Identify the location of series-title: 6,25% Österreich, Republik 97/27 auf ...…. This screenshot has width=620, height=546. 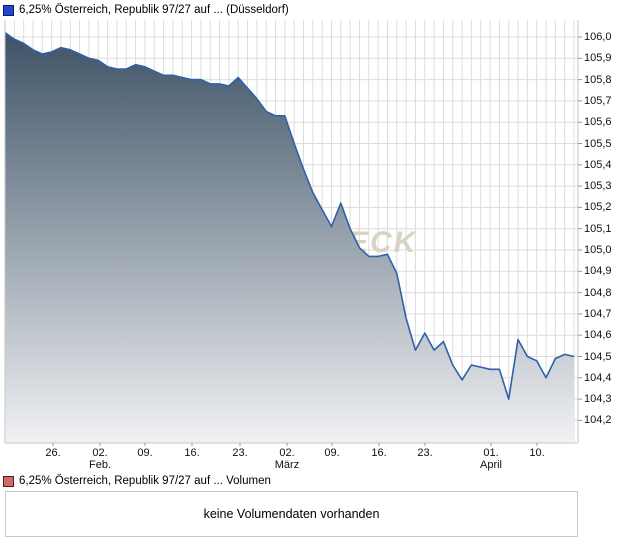
(154, 10).